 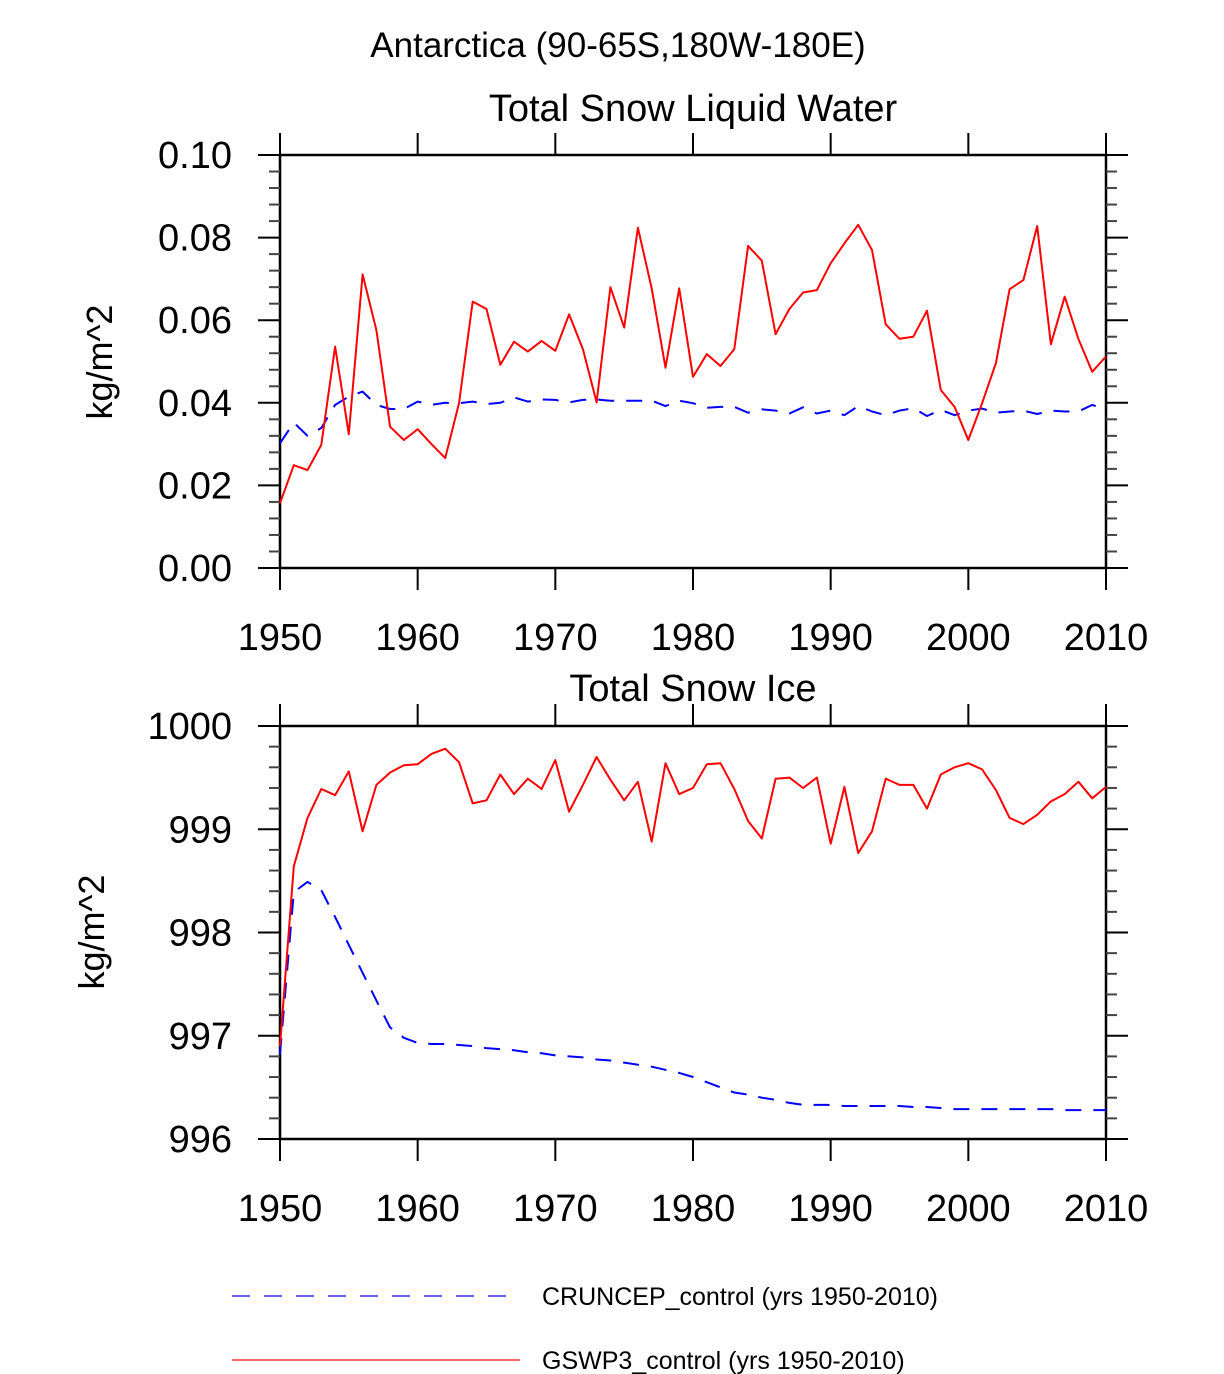 What do you see at coordinates (723, 1360) in the screenshot?
I see `legend-label-gswp3: GSWP3_control (yrs 1950-2010)` at bounding box center [723, 1360].